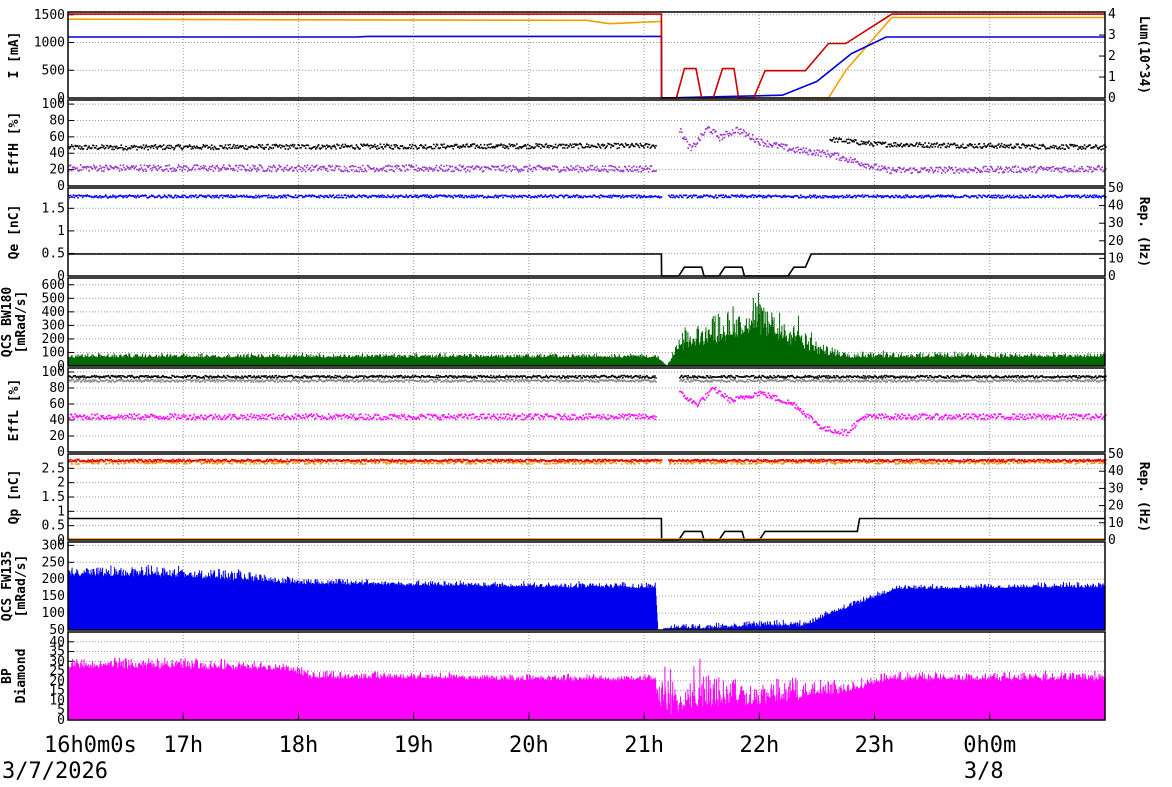 The width and height of the screenshot is (1172, 787). What do you see at coordinates (7, 676) in the screenshot?
I see `y-axis-label: BP` at bounding box center [7, 676].